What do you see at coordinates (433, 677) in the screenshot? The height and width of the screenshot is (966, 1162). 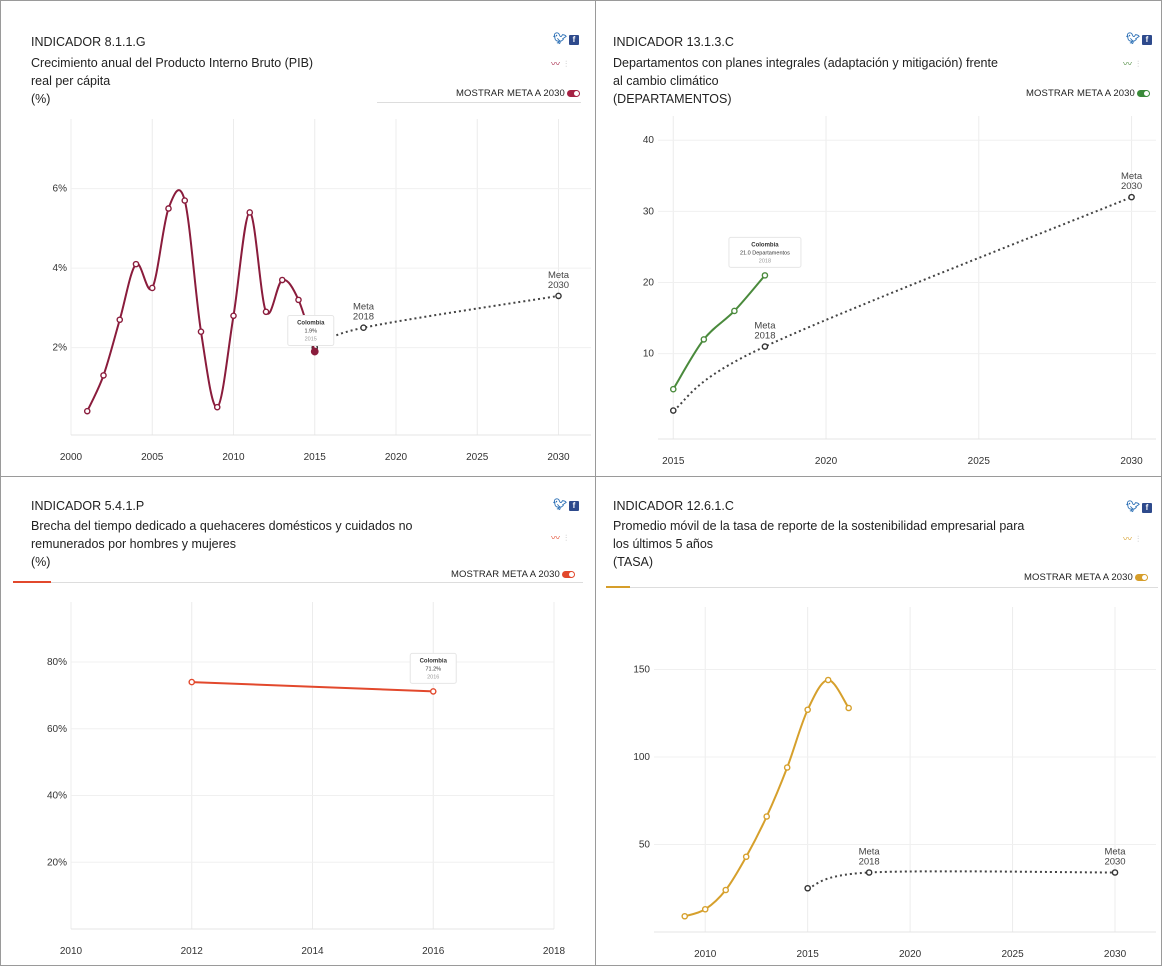 I see `tooltip-text: 2016` at bounding box center [433, 677].